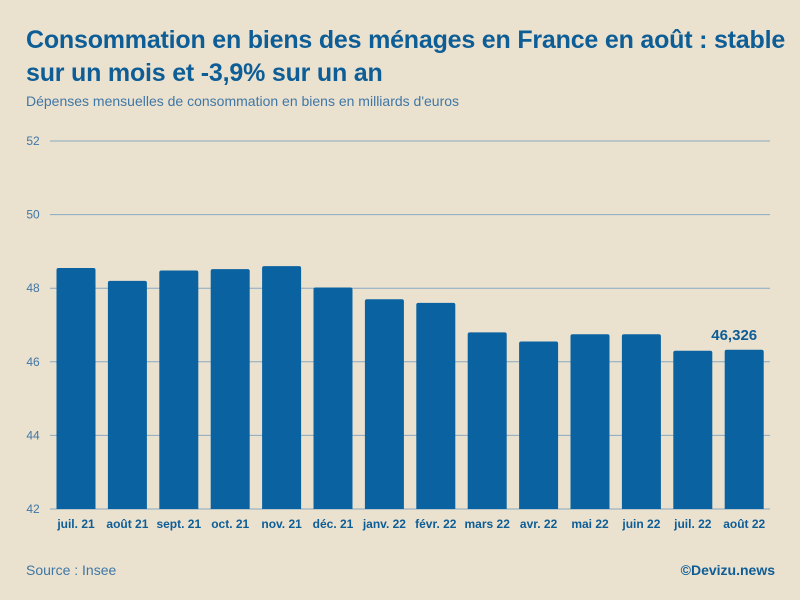 This screenshot has height=600, width=800. I want to click on x-tick-label: août 22, so click(744, 524).